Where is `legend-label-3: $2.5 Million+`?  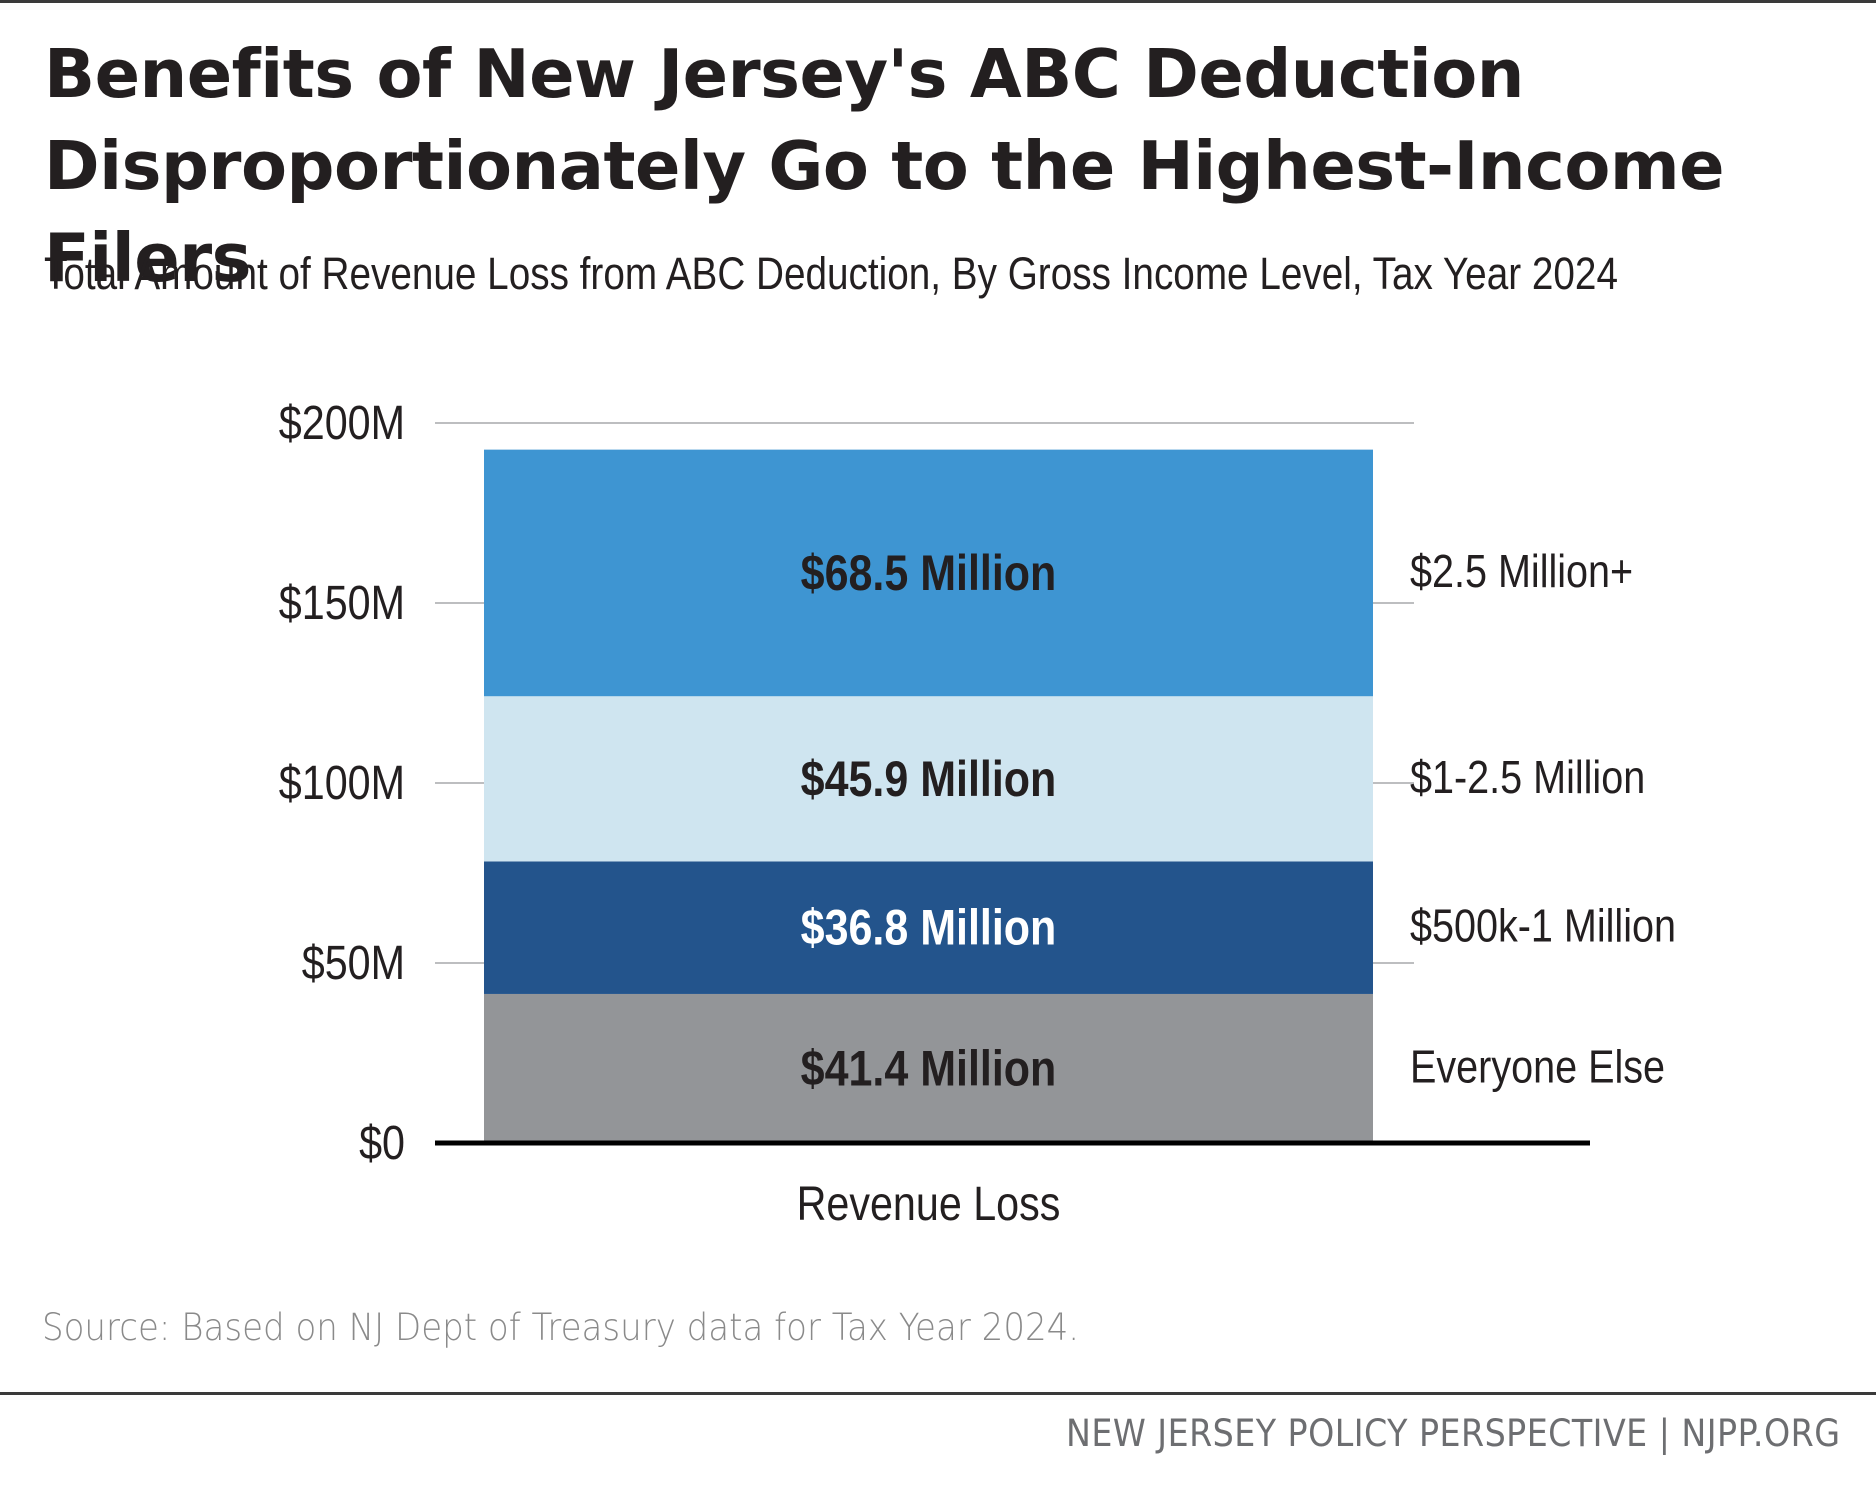 legend-label-3: $2.5 Million+ is located at coordinates (1521, 571).